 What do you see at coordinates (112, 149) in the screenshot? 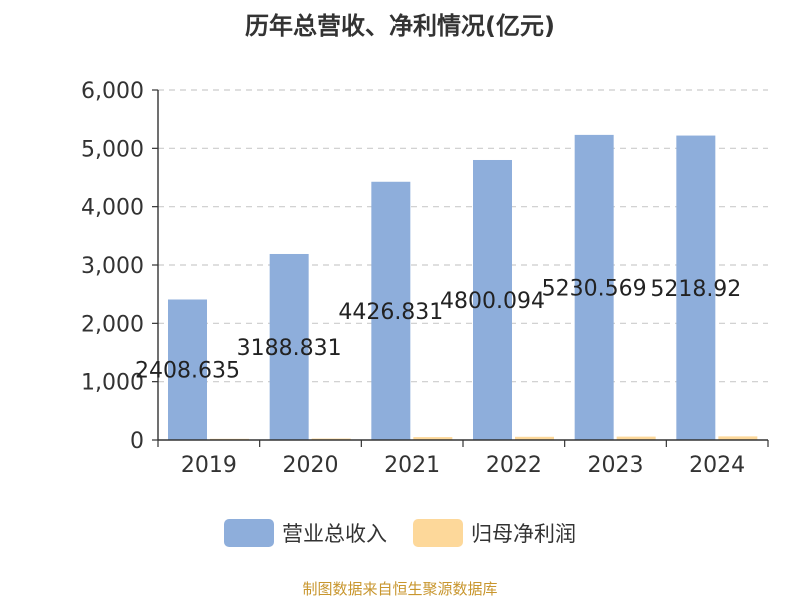
I see `y-tick-label: 5,000` at bounding box center [112, 149].